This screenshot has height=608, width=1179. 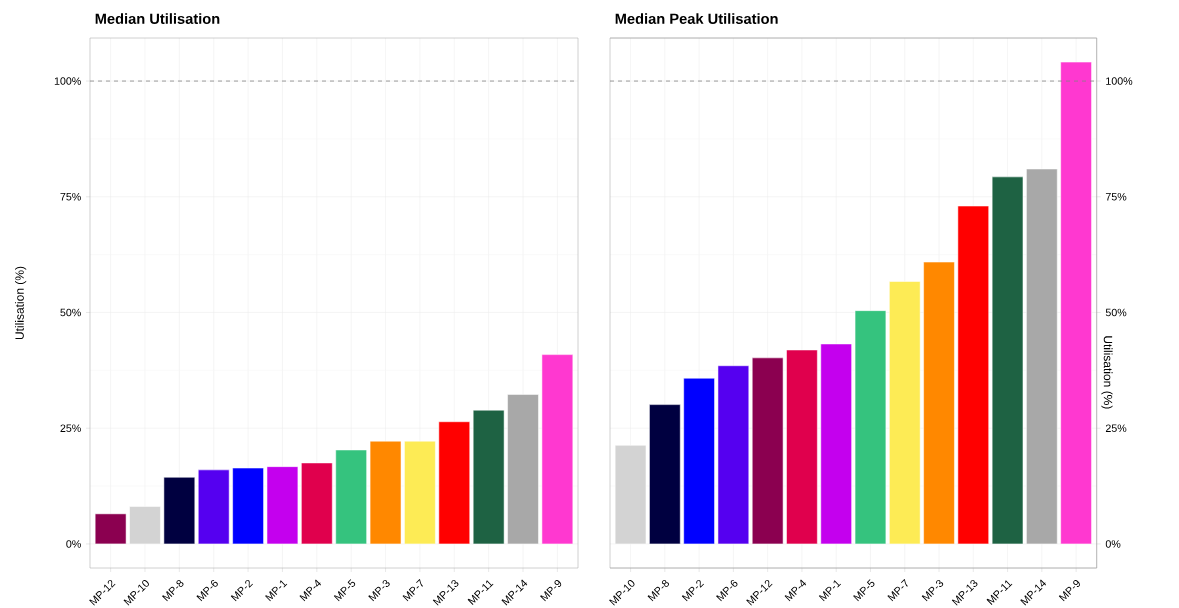 I want to click on chart-title: Median Peak Utilisation, so click(x=696, y=18).